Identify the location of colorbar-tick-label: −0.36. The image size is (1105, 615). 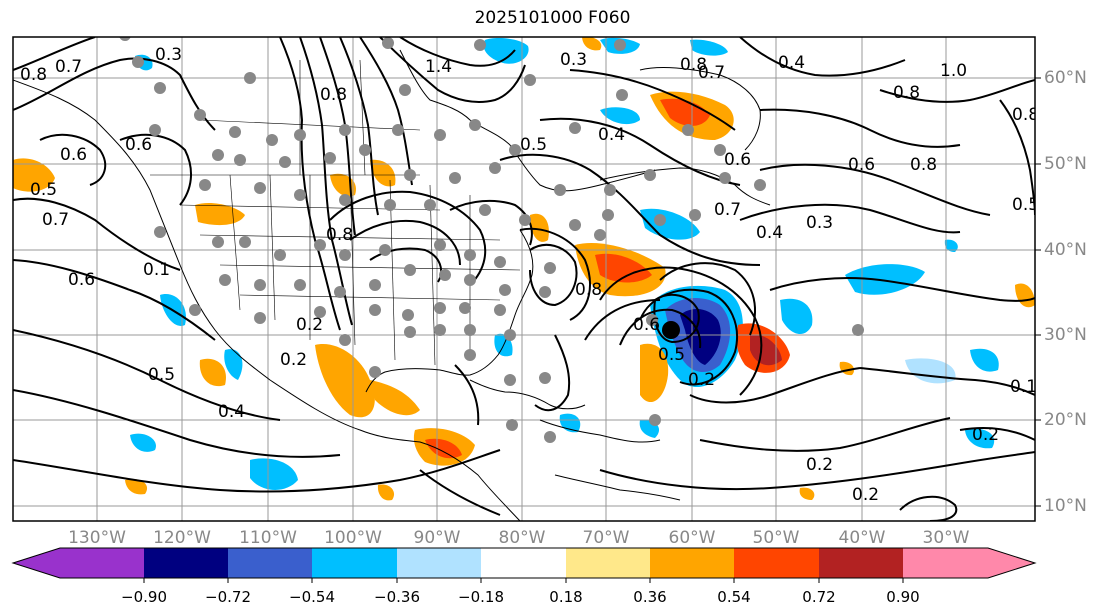
(397, 597).